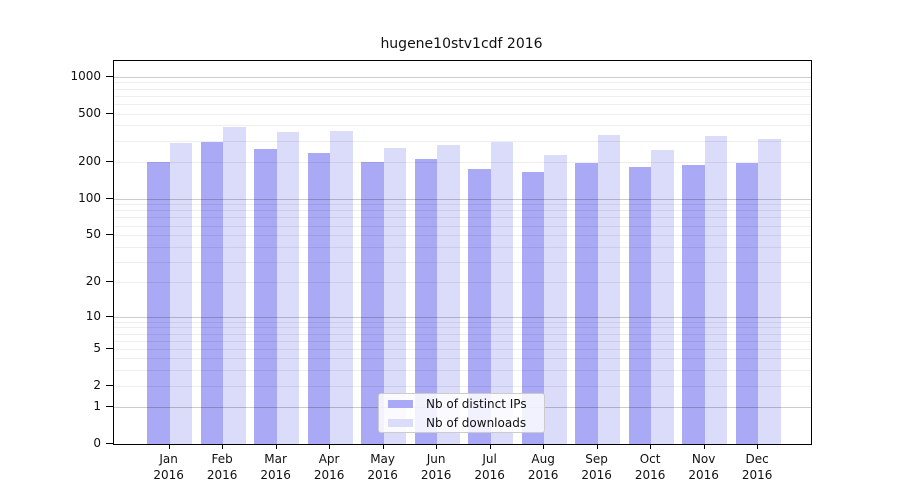 The width and height of the screenshot is (900, 500). I want to click on x-tick-label-sep: Sep 2016, so click(596, 467).